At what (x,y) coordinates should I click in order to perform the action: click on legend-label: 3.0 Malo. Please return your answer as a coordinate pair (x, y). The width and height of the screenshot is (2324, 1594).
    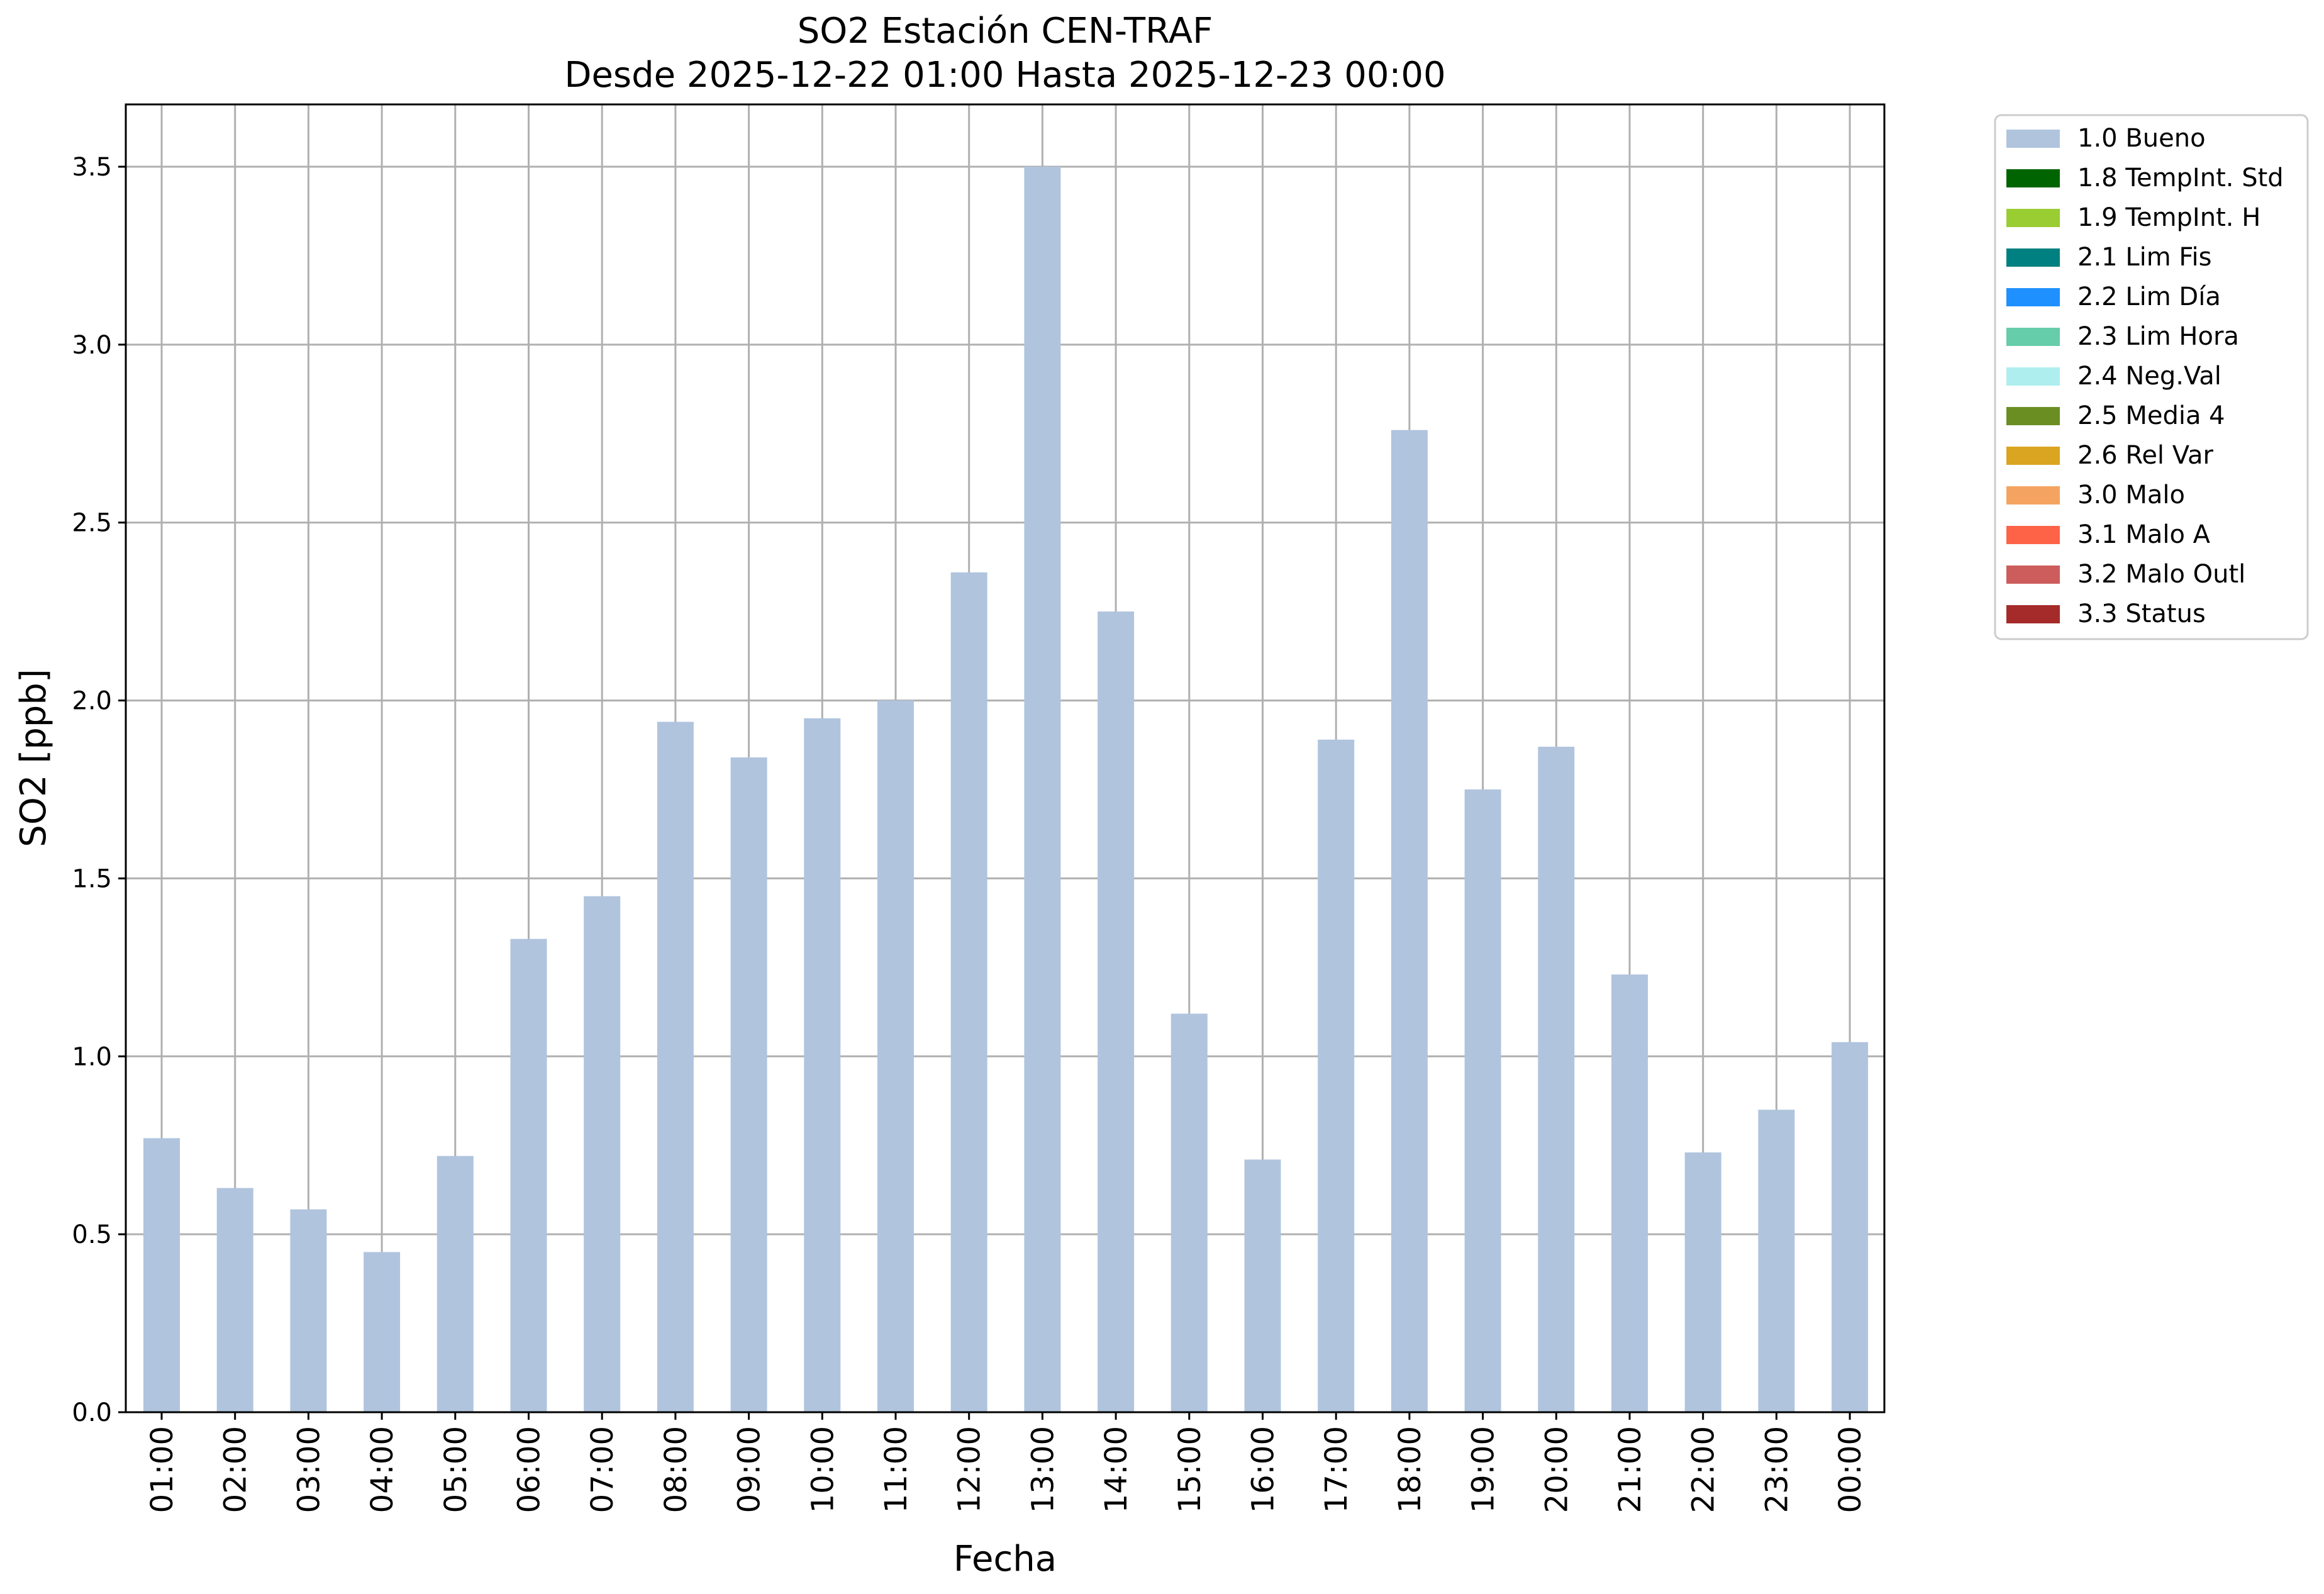
    Looking at the image, I should click on (2131, 495).